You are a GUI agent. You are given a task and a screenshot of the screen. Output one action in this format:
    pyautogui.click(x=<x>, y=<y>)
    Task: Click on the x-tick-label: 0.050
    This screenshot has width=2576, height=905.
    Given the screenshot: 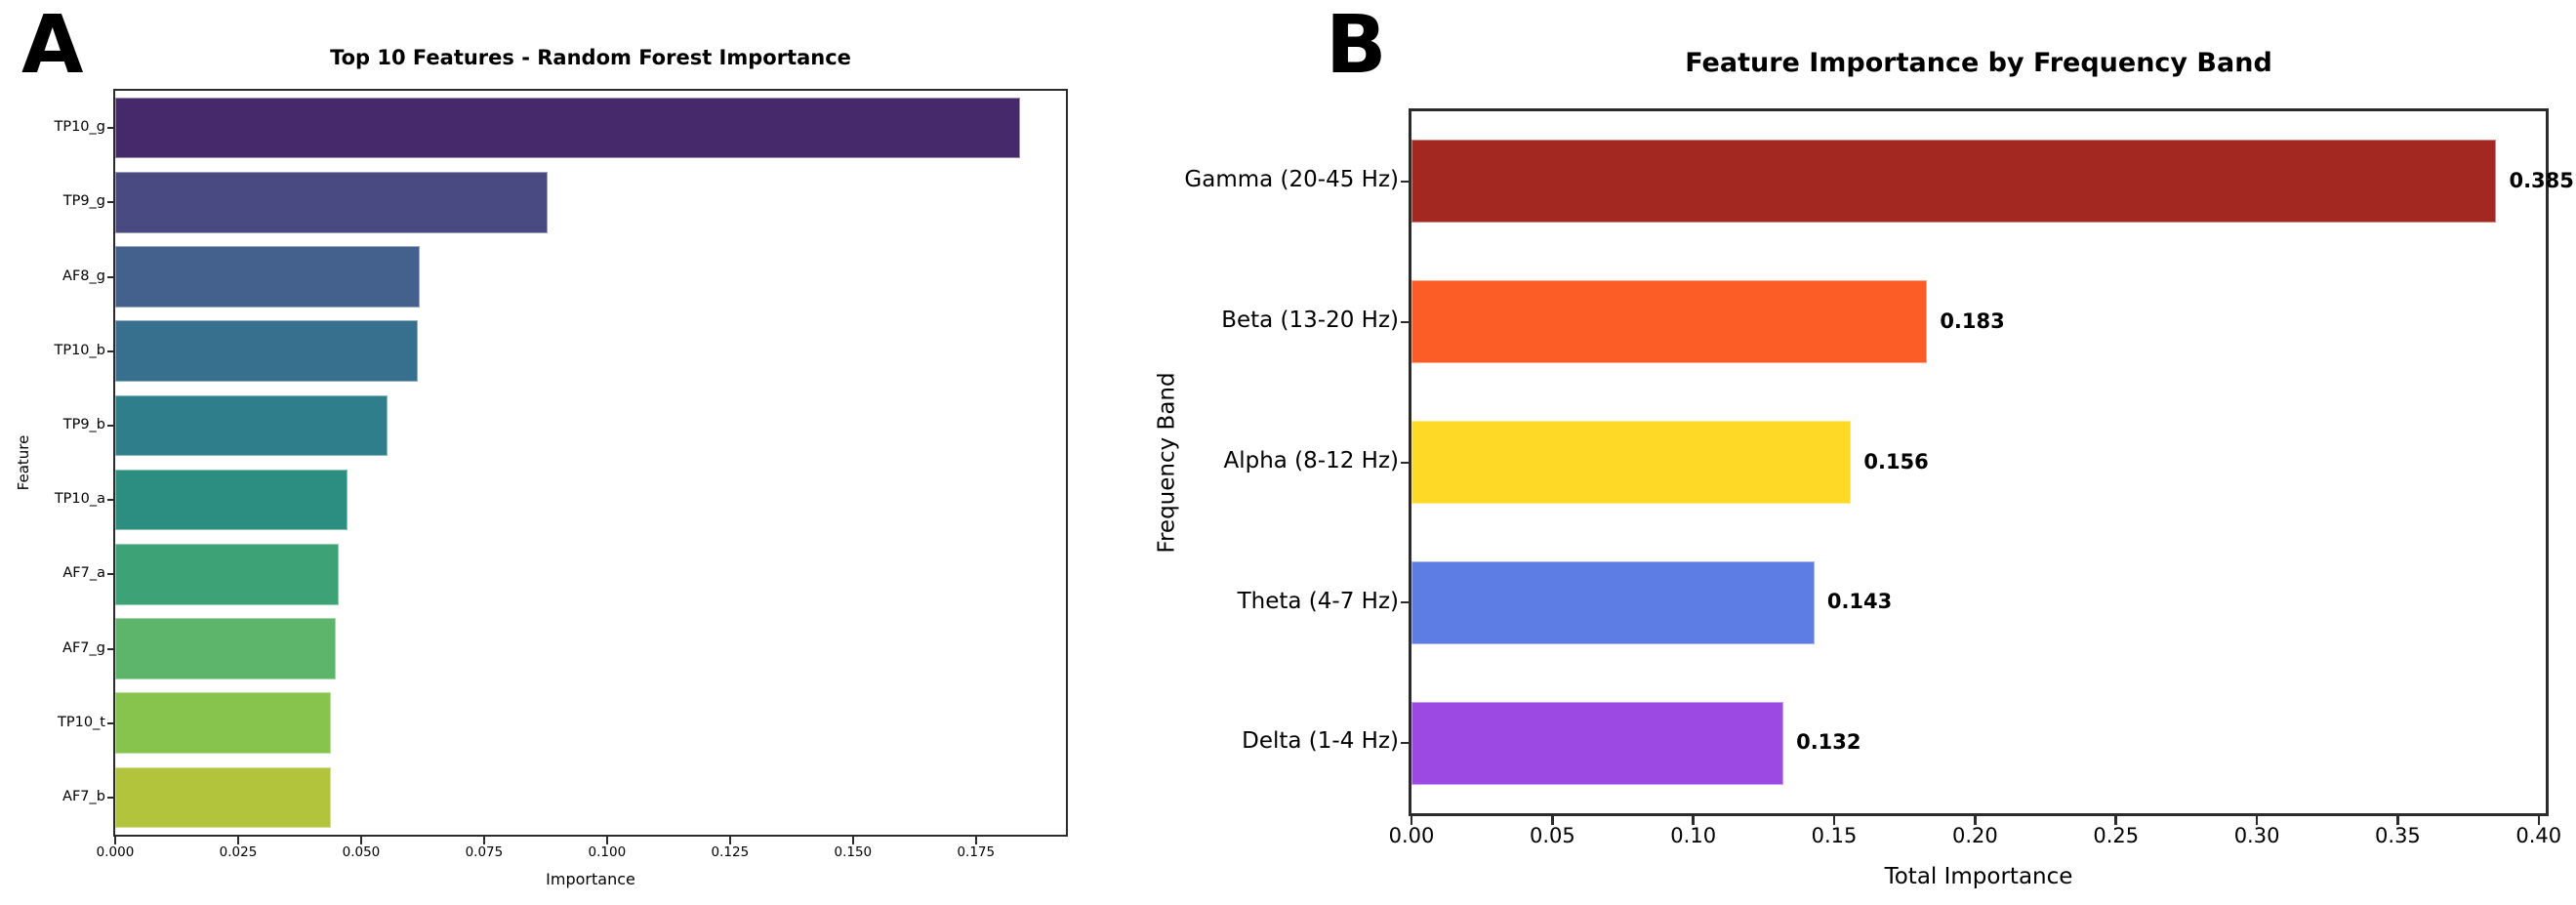 What is the action you would take?
    pyautogui.click(x=361, y=852)
    